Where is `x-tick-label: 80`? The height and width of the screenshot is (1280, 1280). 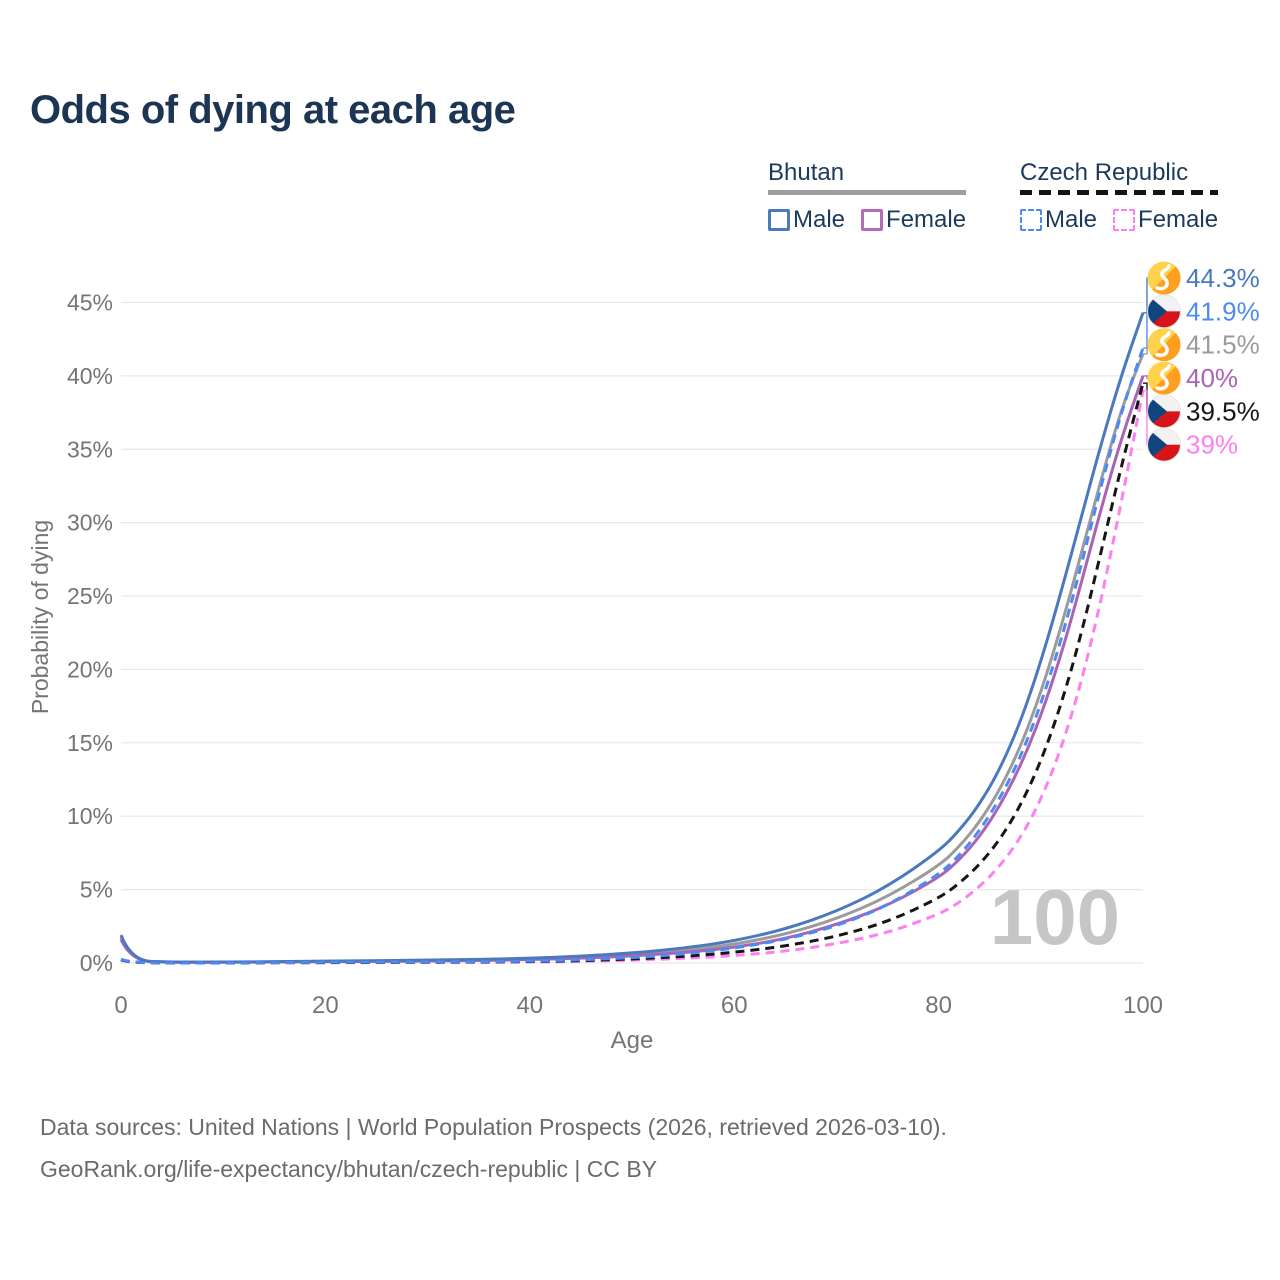 x-tick-label: 80 is located at coordinates (938, 1005).